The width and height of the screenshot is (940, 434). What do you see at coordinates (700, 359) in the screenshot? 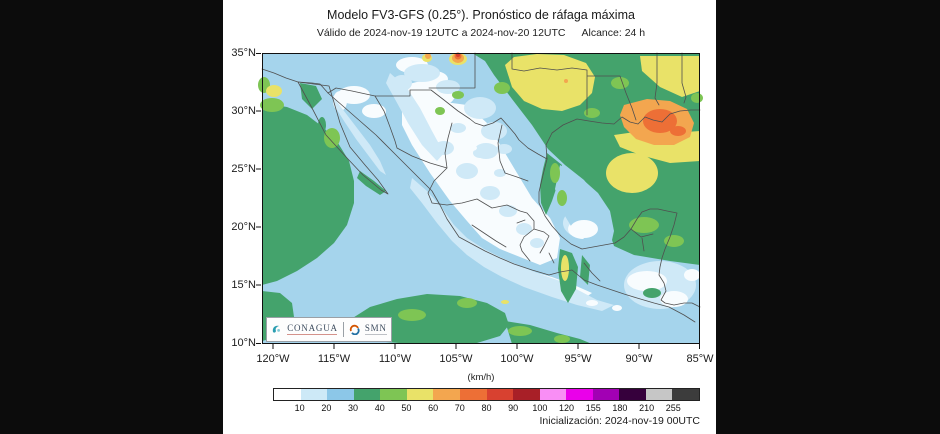
I see `x-tick-label: 85°W` at bounding box center [700, 359].